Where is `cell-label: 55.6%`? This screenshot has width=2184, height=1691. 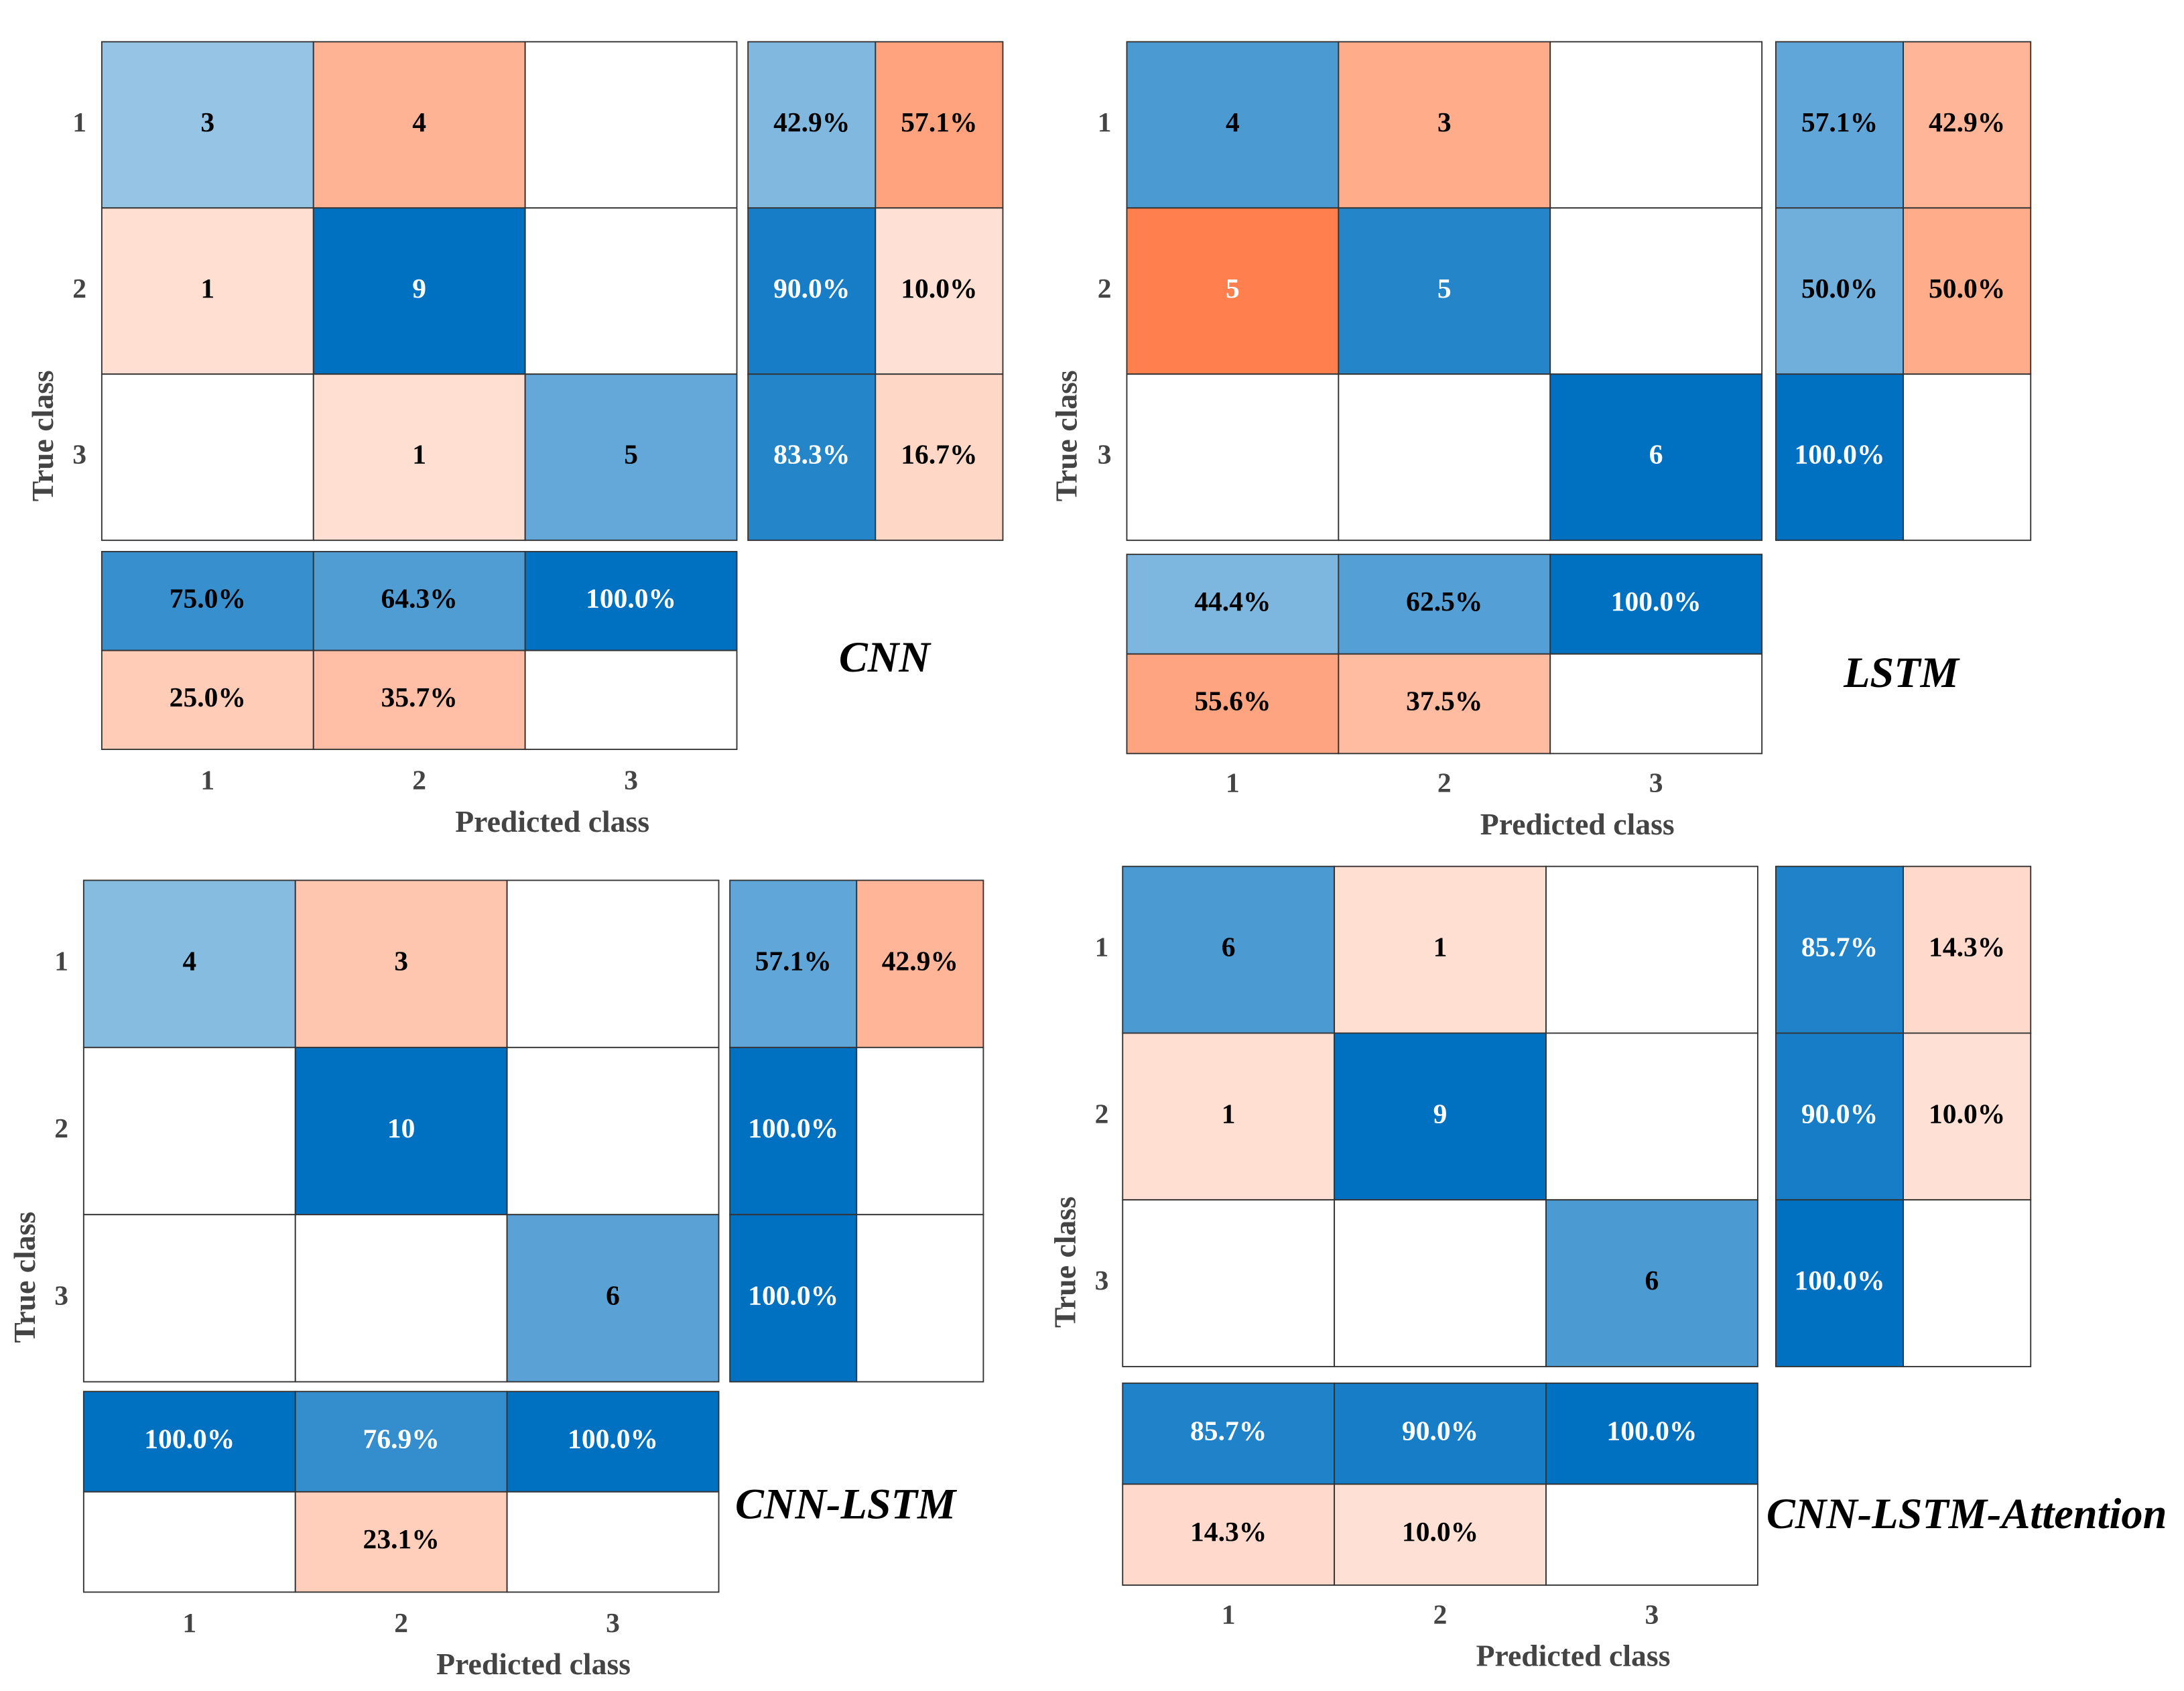 cell-label: 55.6% is located at coordinates (1232, 701).